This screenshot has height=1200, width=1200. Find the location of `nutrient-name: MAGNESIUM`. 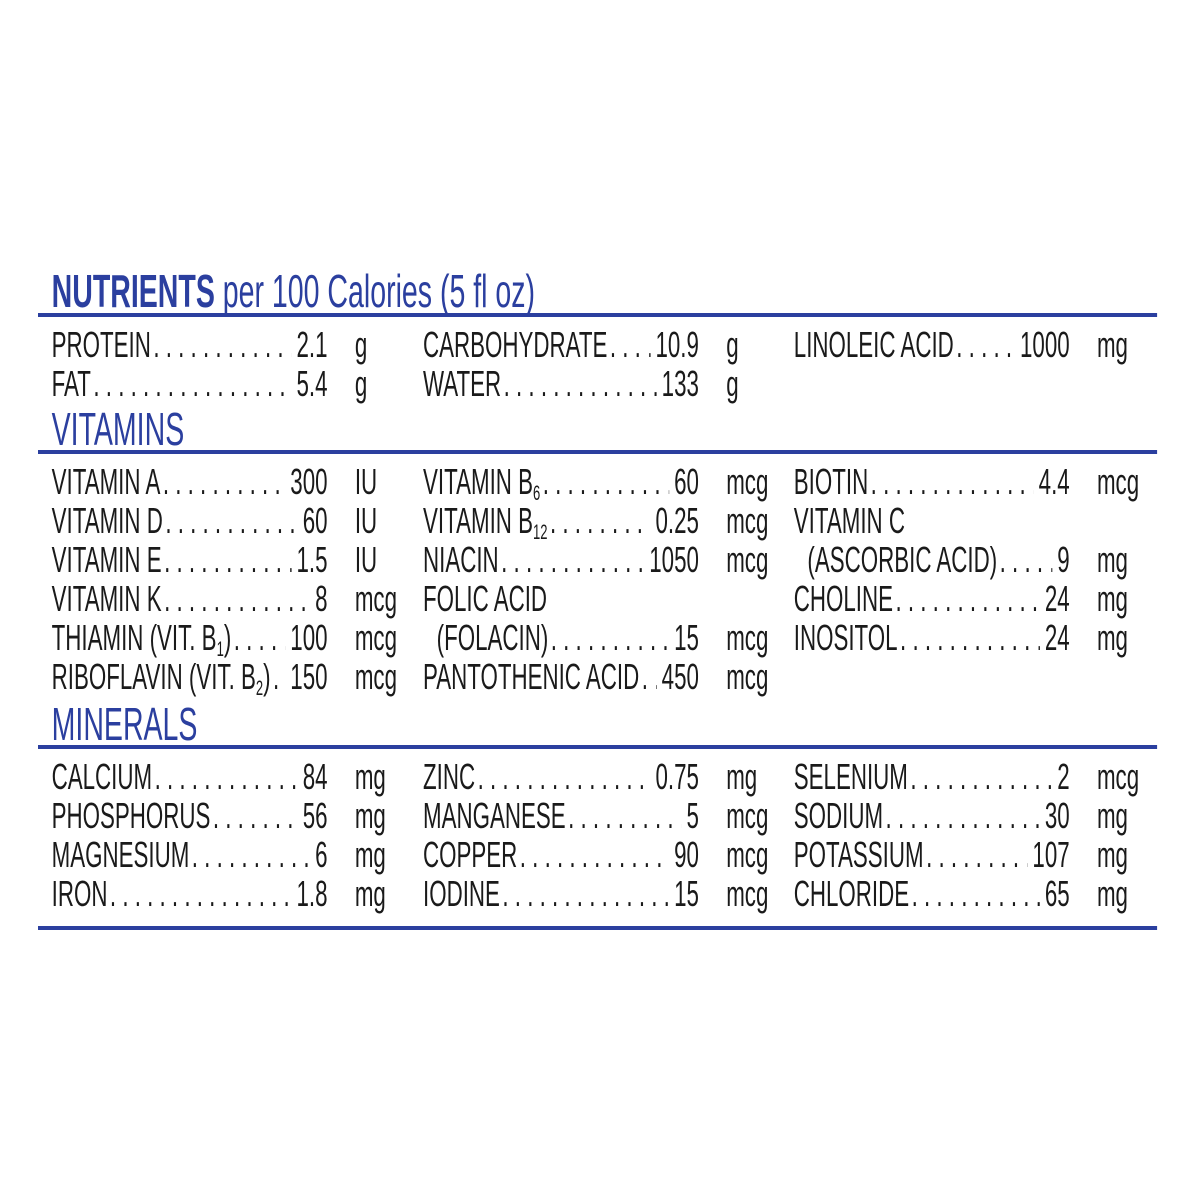

nutrient-name: MAGNESIUM is located at coordinates (121, 854).